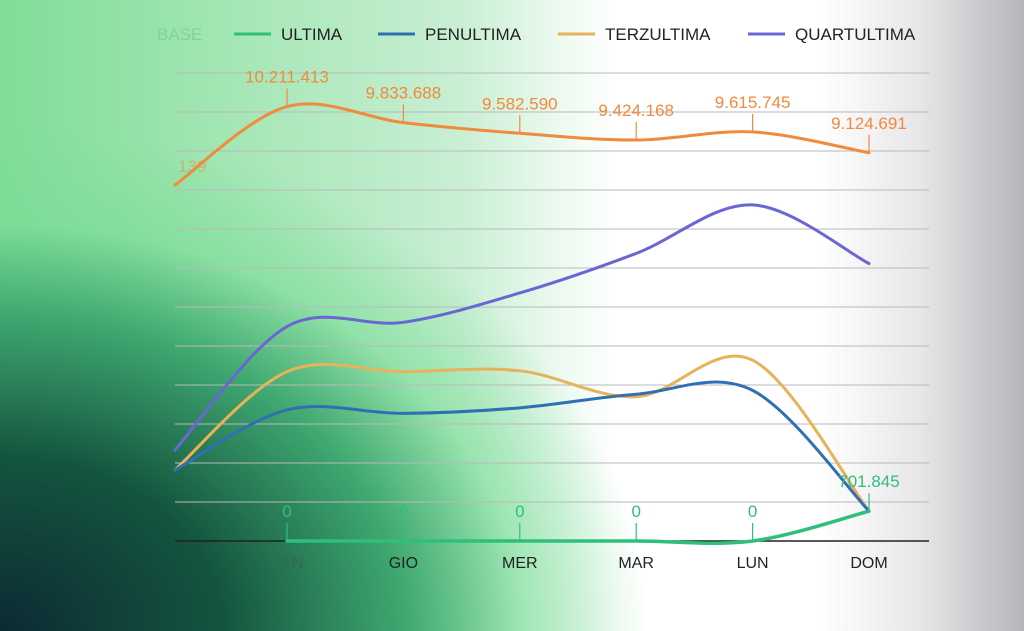 The image size is (1024, 631). Describe the element at coordinates (522, 446) in the screenshot. I see `series-line-penultima` at that location.